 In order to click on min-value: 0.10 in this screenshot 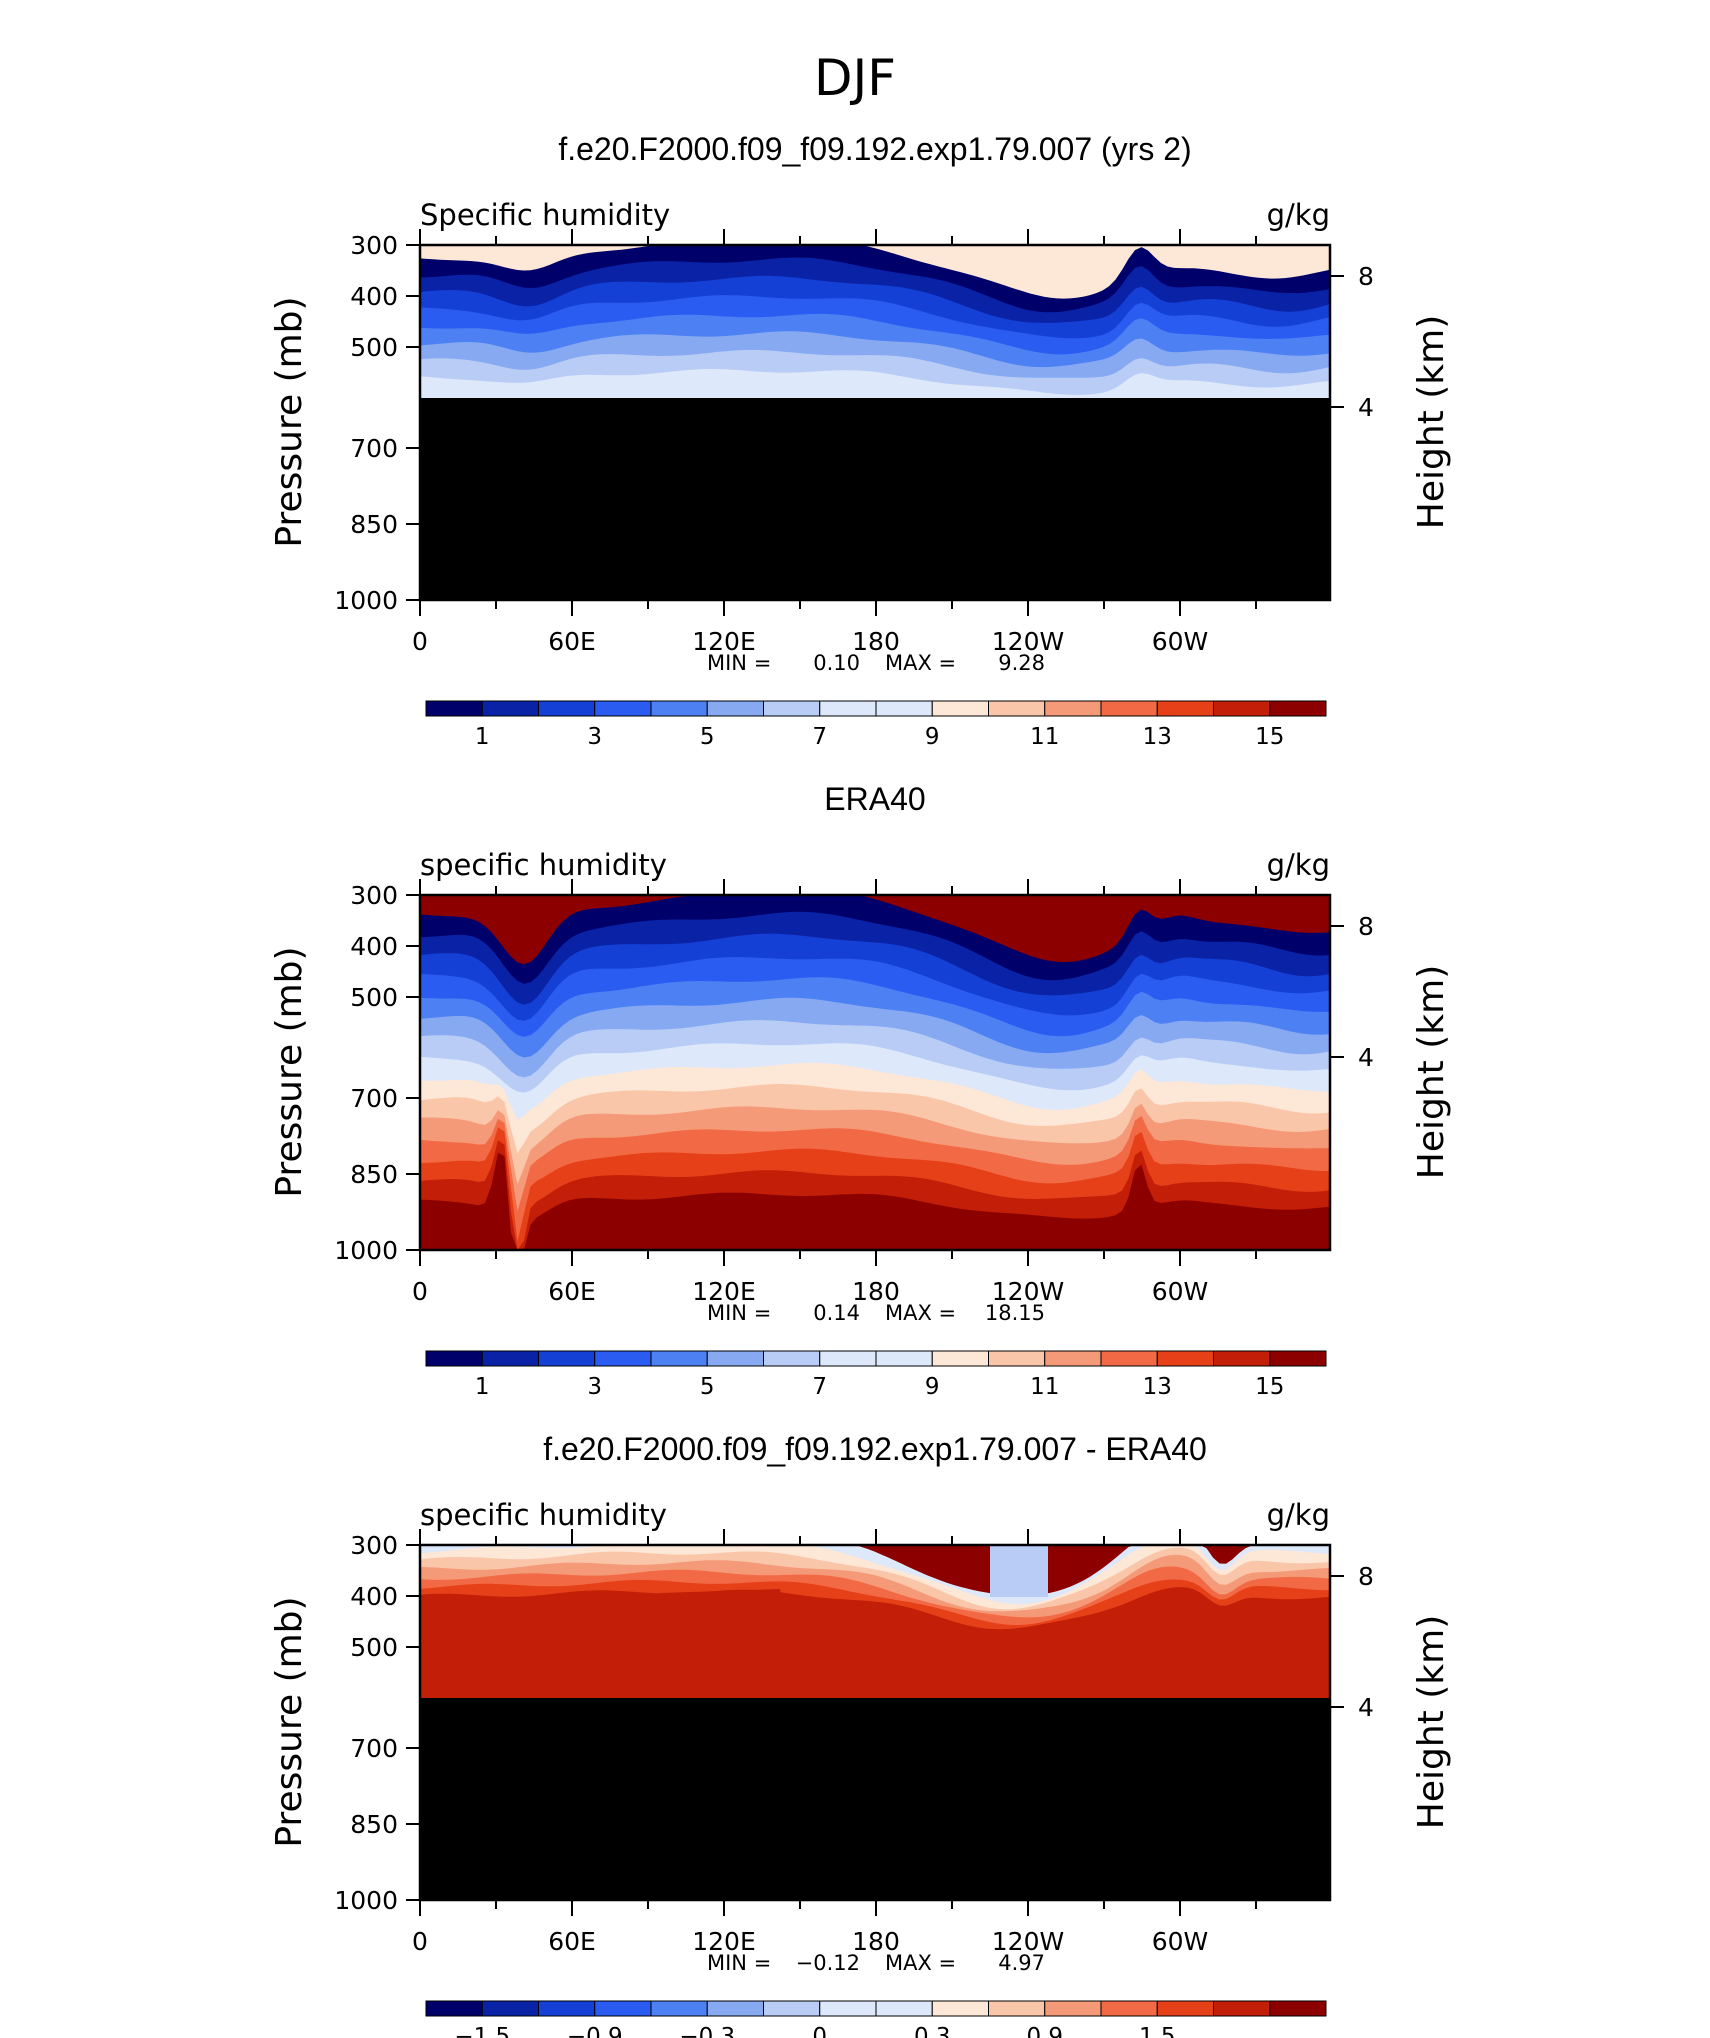, I will do `click(836, 663)`.